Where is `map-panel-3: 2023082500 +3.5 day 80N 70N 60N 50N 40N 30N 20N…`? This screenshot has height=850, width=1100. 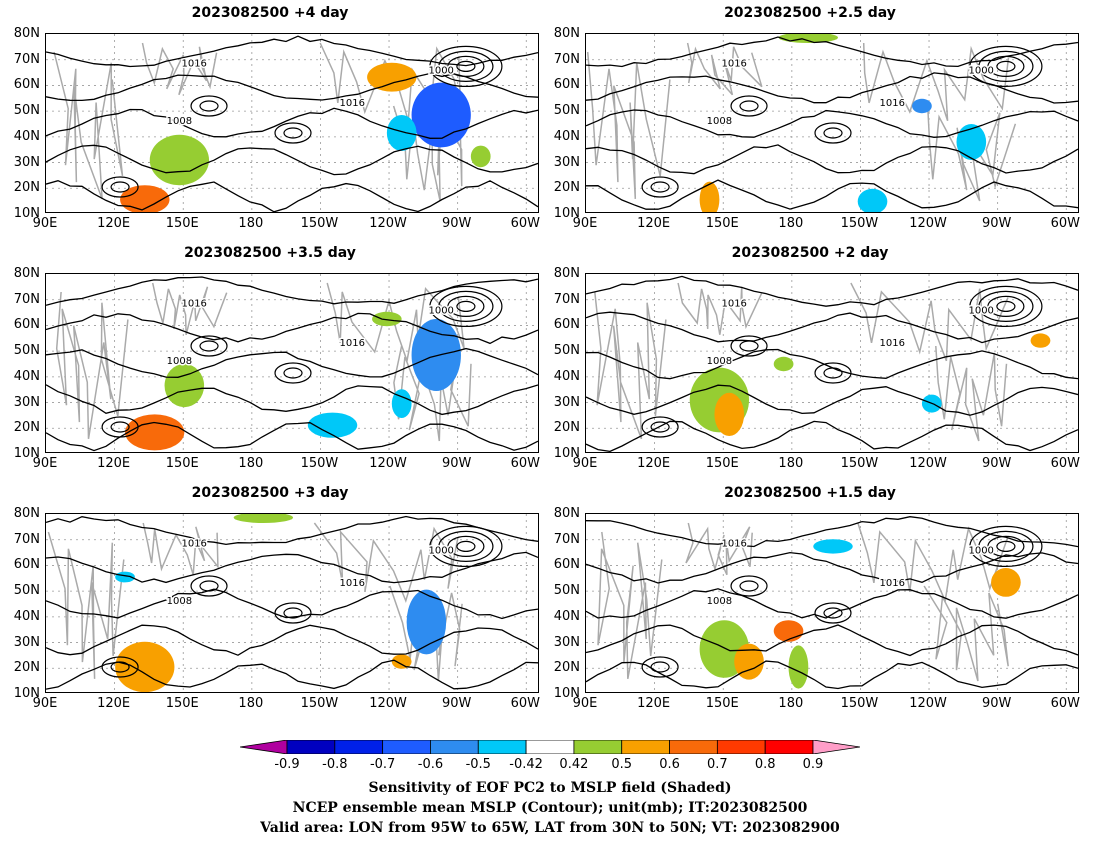
map-panel-3: 2023082500 +3.5 day 80N 70N 60N 50N 40N 30N 20N… is located at coordinates (270, 360).